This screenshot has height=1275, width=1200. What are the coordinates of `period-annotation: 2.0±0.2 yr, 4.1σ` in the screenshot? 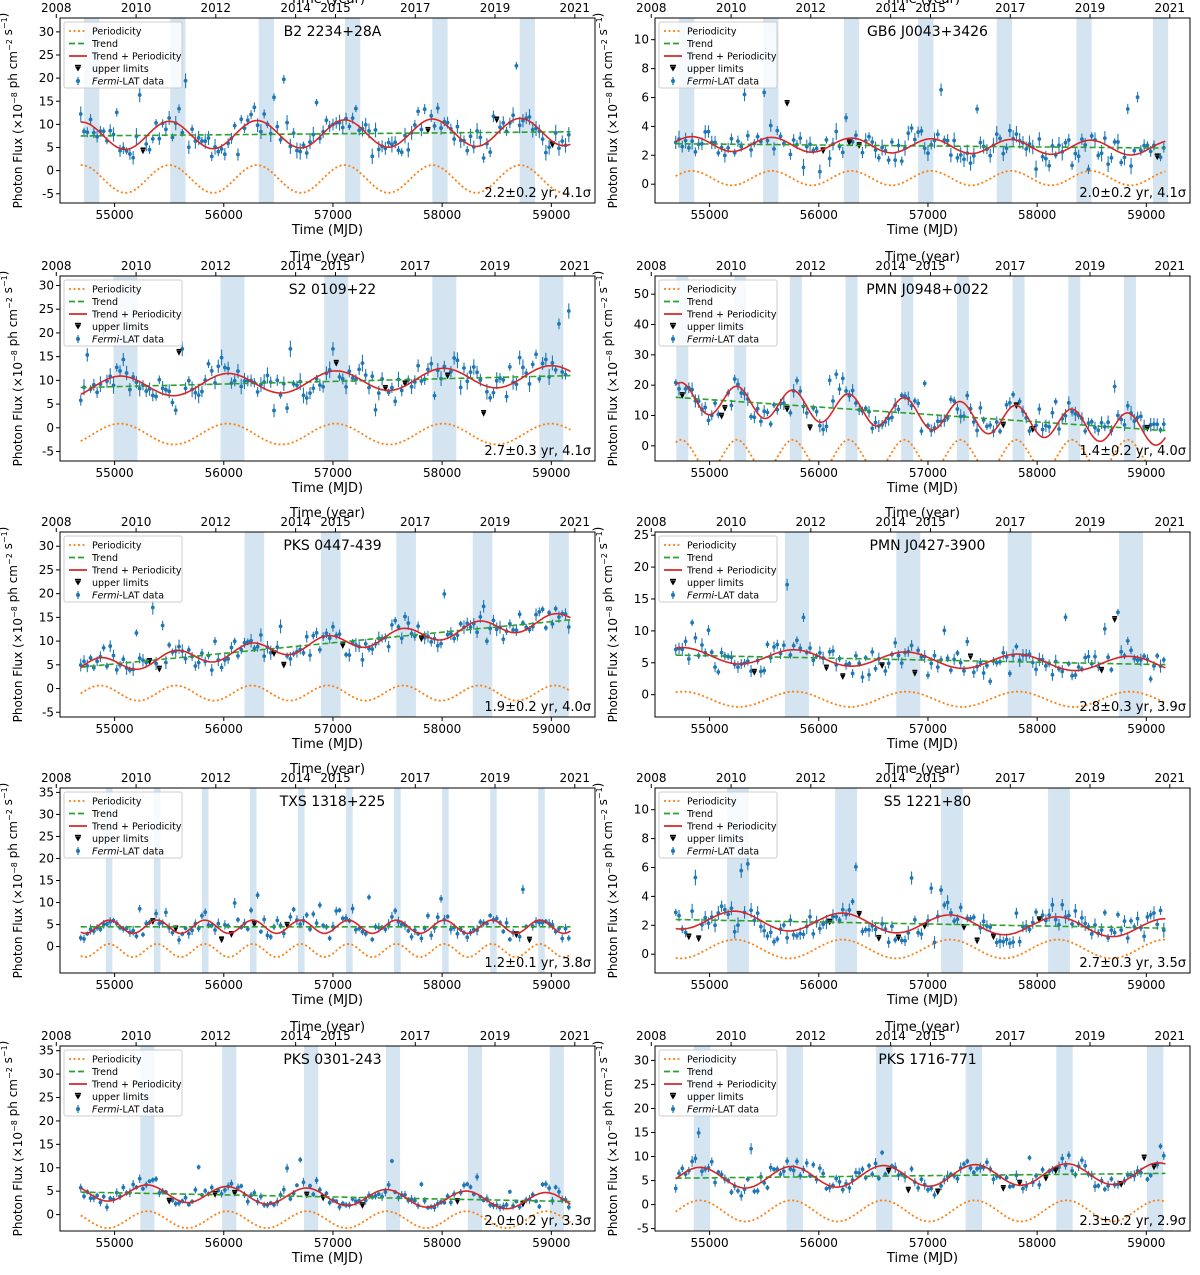 It's located at (1132, 193).